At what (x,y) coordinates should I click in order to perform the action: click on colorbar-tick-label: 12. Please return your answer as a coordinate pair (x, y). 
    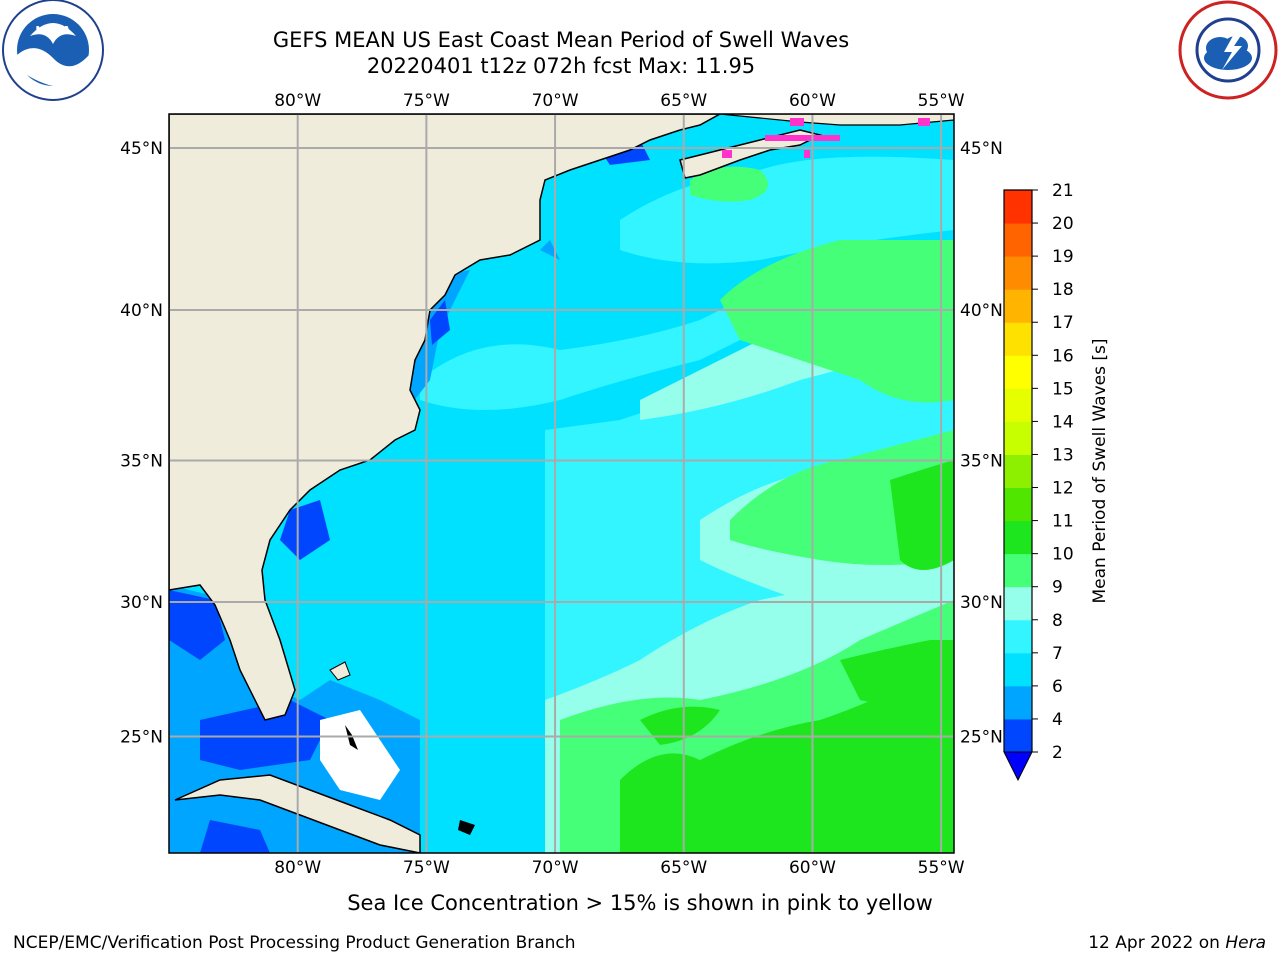
    Looking at the image, I should click on (1063, 489).